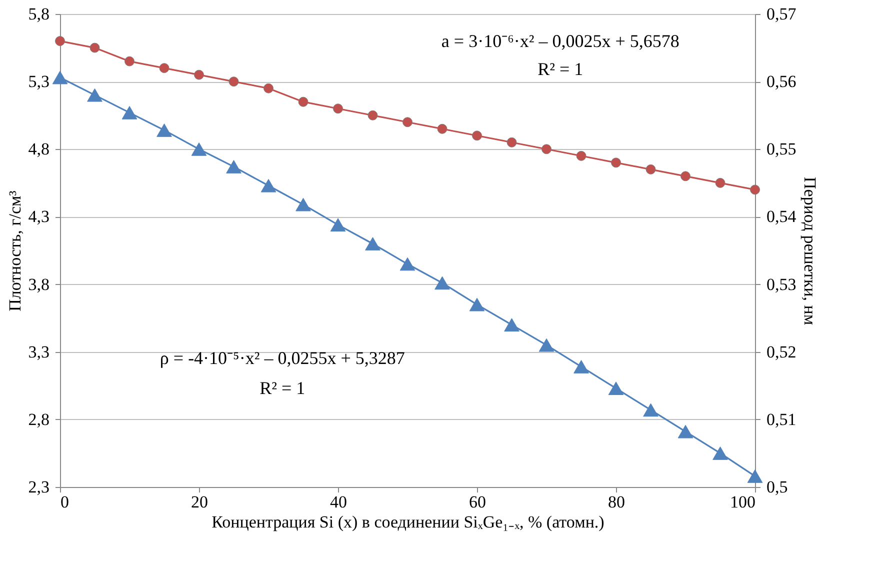 This screenshot has height=573, width=895. Describe the element at coordinates (39, 149) in the screenshot. I see `y-tick-label: 4,8` at that location.